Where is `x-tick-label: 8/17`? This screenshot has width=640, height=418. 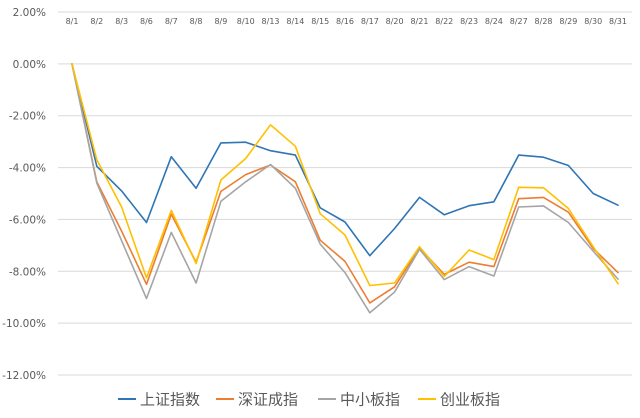 x-tick-label: 8/17 is located at coordinates (370, 21).